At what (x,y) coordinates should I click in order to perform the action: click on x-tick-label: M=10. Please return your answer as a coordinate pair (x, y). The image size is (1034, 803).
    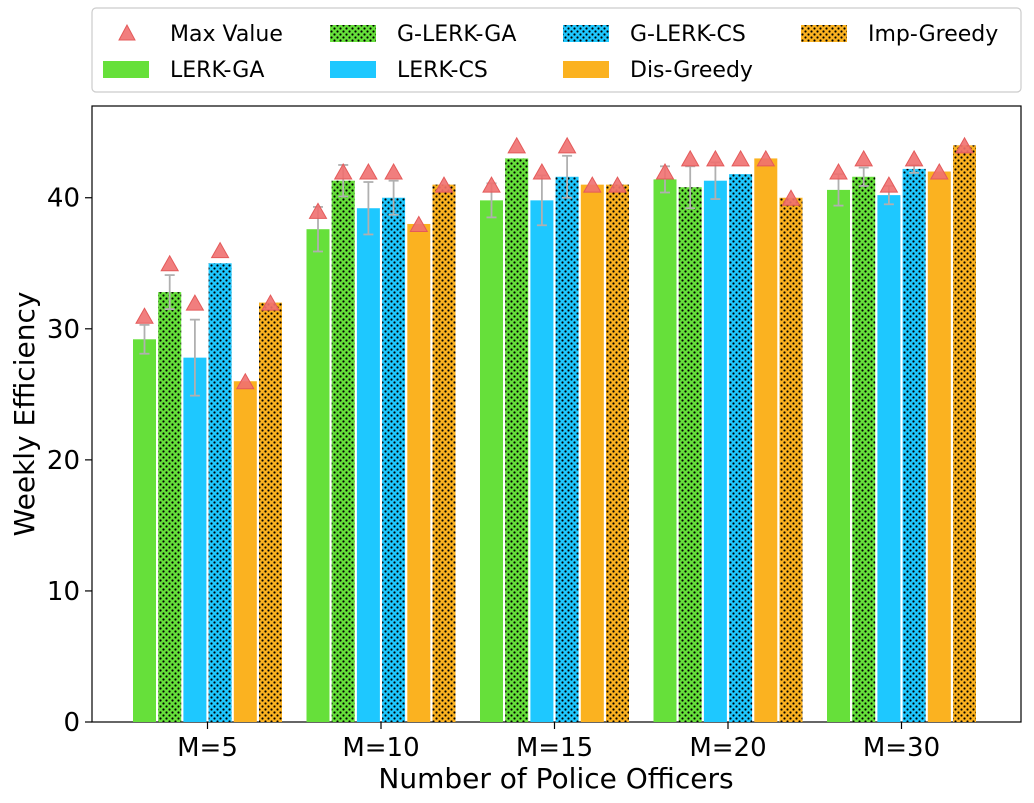
    Looking at the image, I should click on (380, 748).